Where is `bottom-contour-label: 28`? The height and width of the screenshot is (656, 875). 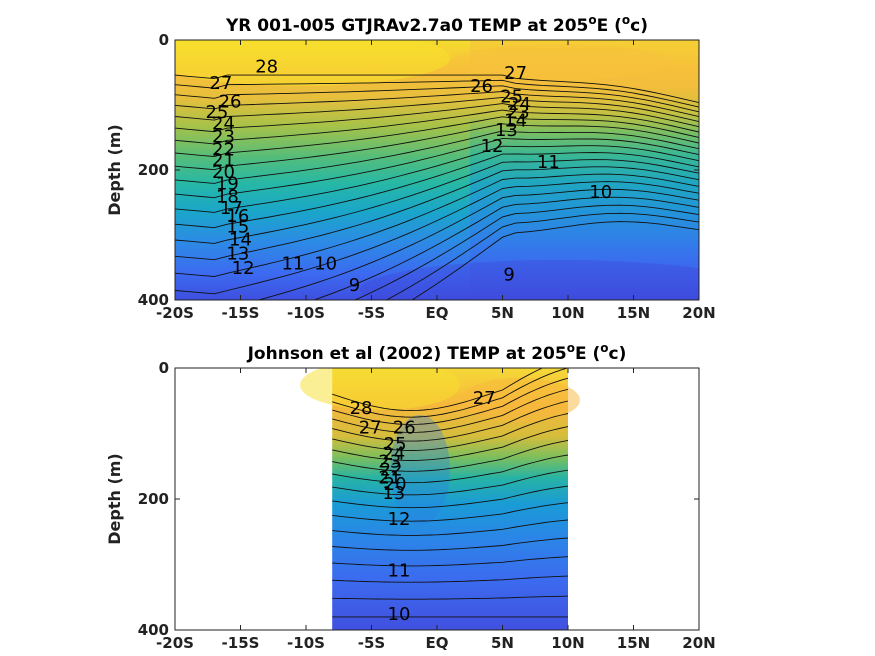
bottom-contour-label: 28 is located at coordinates (361, 408).